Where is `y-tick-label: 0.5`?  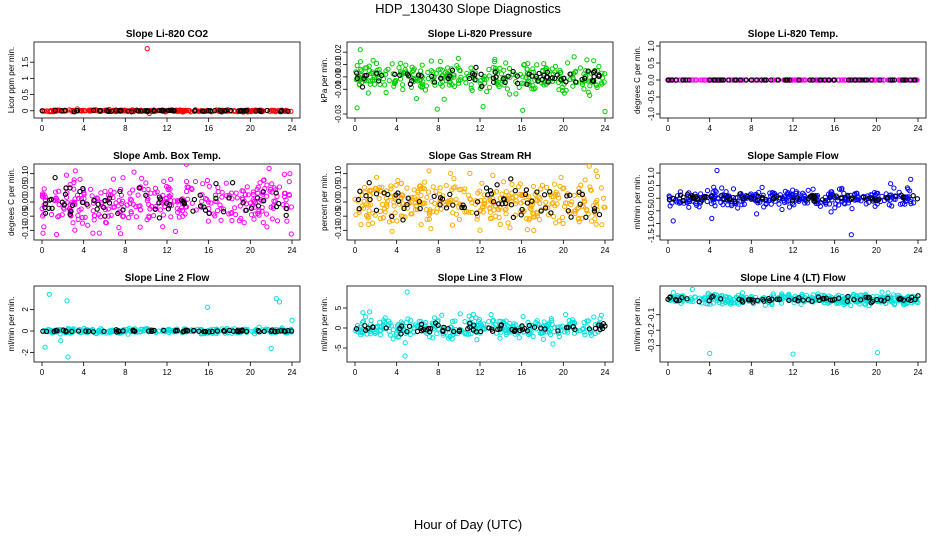
y-tick-label: 0.5 is located at coordinates (651, 63).